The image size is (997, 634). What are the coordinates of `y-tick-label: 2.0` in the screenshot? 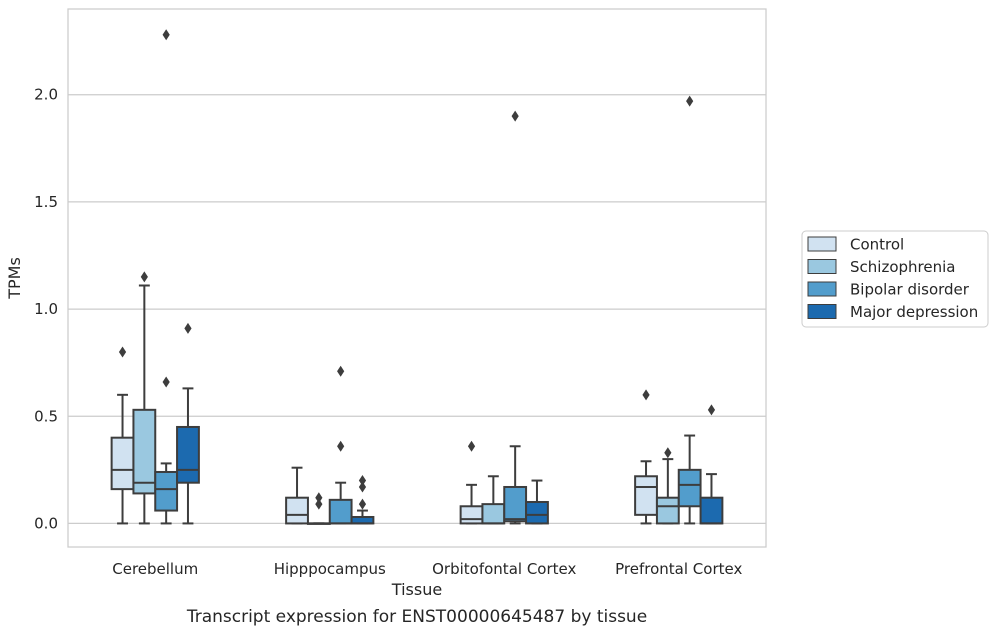 It's located at (46, 95).